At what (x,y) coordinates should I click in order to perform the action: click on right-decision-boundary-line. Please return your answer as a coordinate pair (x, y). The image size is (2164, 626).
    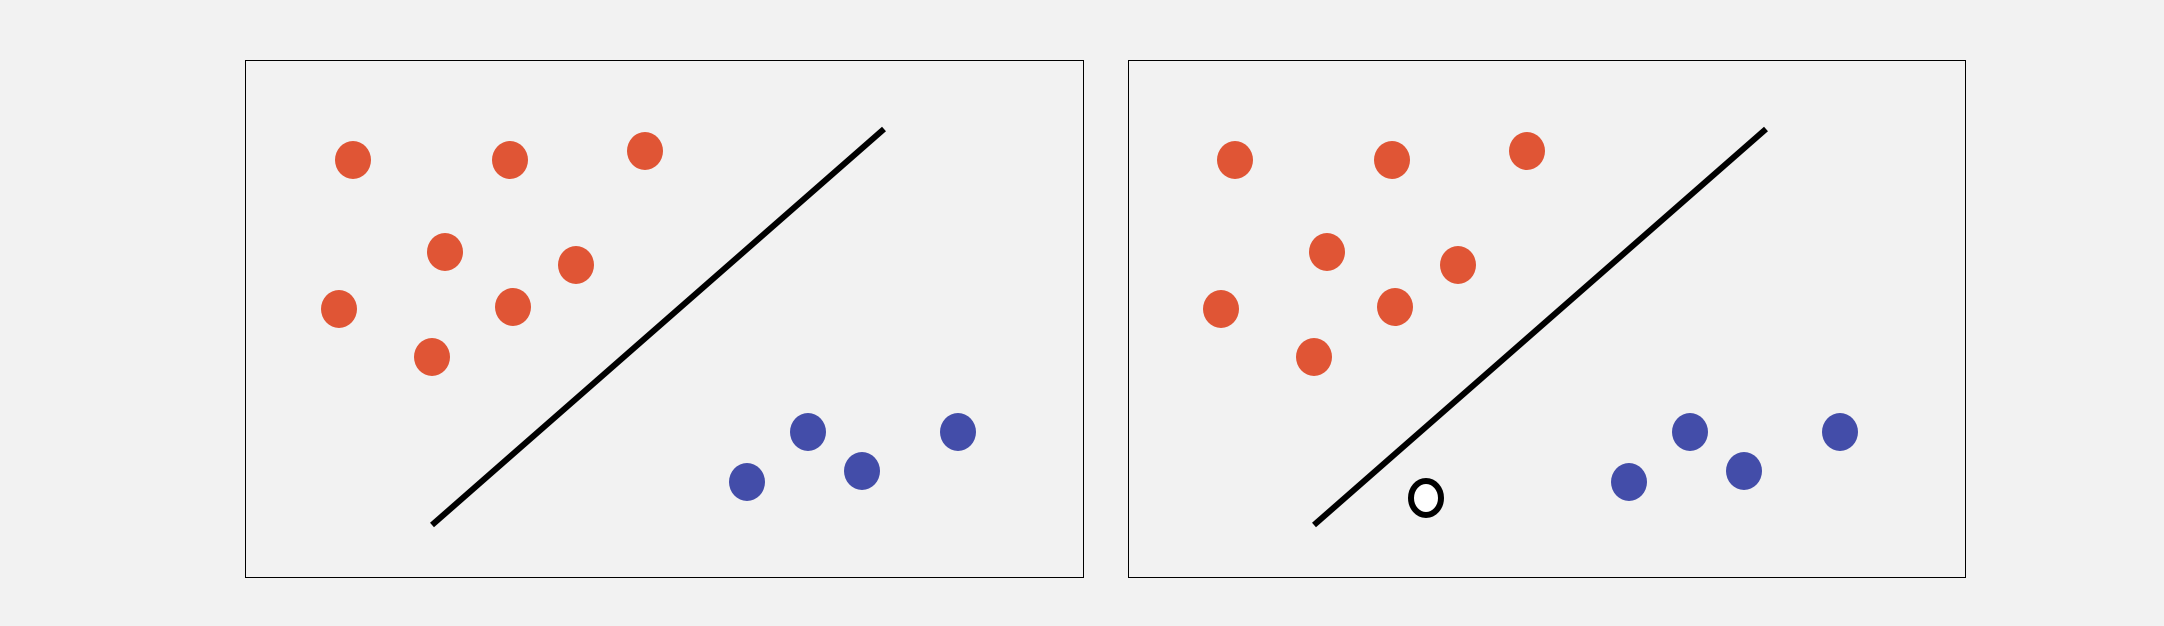
    Looking at the image, I should click on (1540, 327).